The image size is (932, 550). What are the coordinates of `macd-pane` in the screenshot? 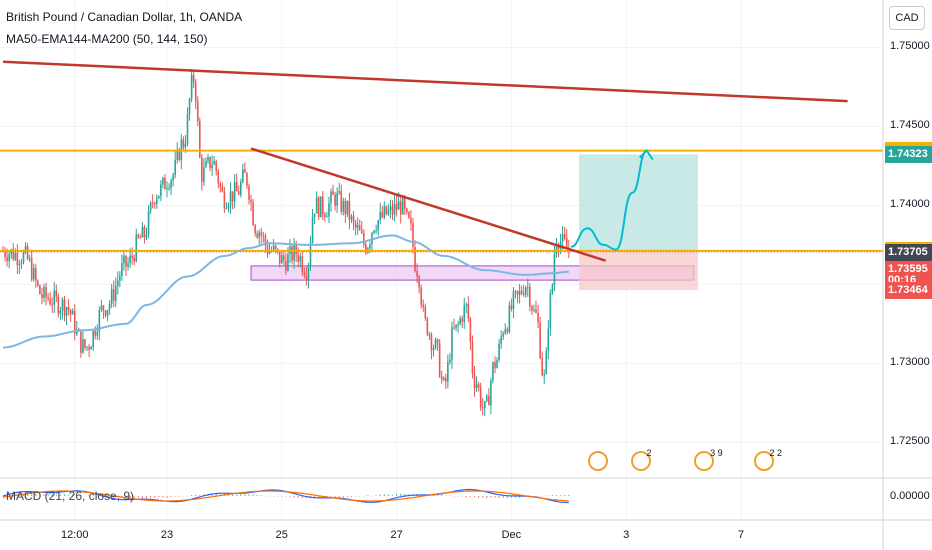 It's located at (286, 496).